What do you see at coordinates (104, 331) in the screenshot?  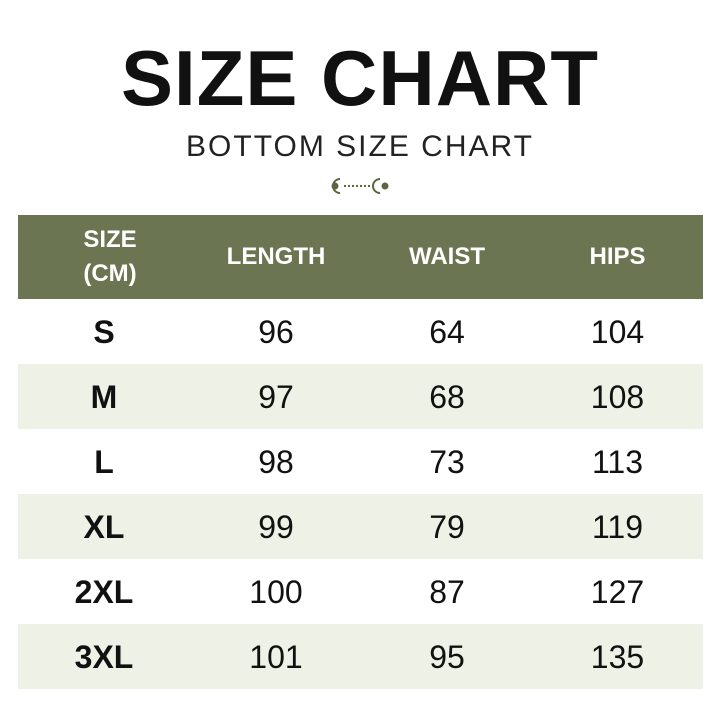 I see `size-cell: S` at bounding box center [104, 331].